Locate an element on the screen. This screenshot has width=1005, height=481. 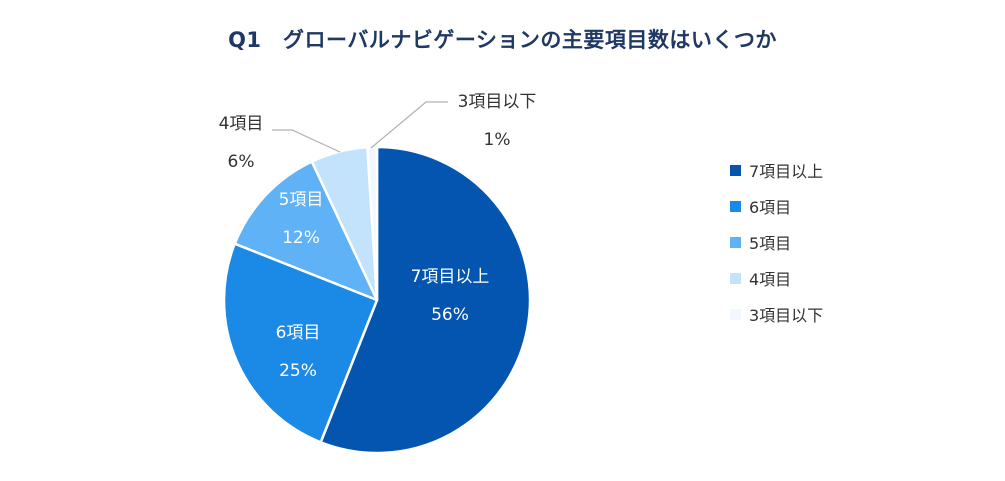
legend-item-4: 4項目 is located at coordinates (776, 278).